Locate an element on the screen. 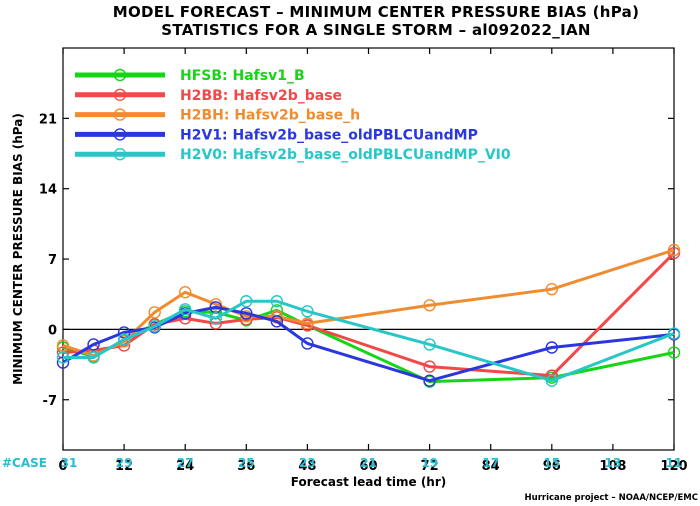 Image resolution: width=700 pixels, height=506 pixels. legend-label: HFSB: Hafsv1_B is located at coordinates (242, 76).